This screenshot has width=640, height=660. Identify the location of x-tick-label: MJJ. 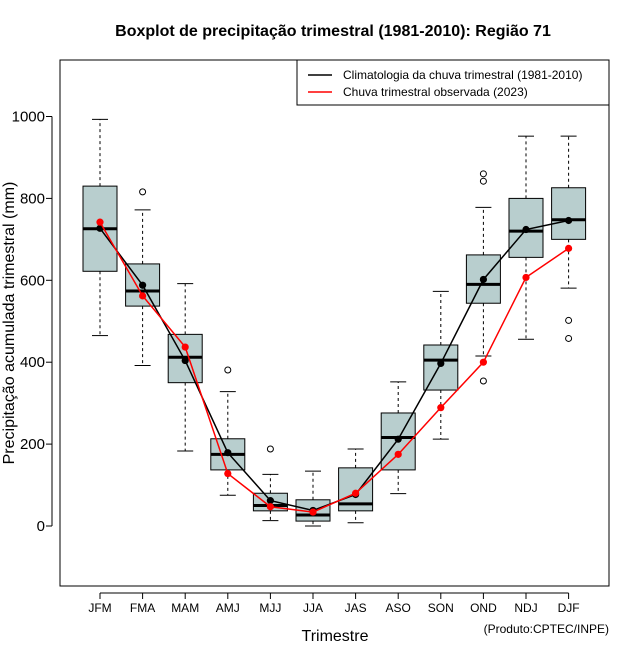
(270, 608).